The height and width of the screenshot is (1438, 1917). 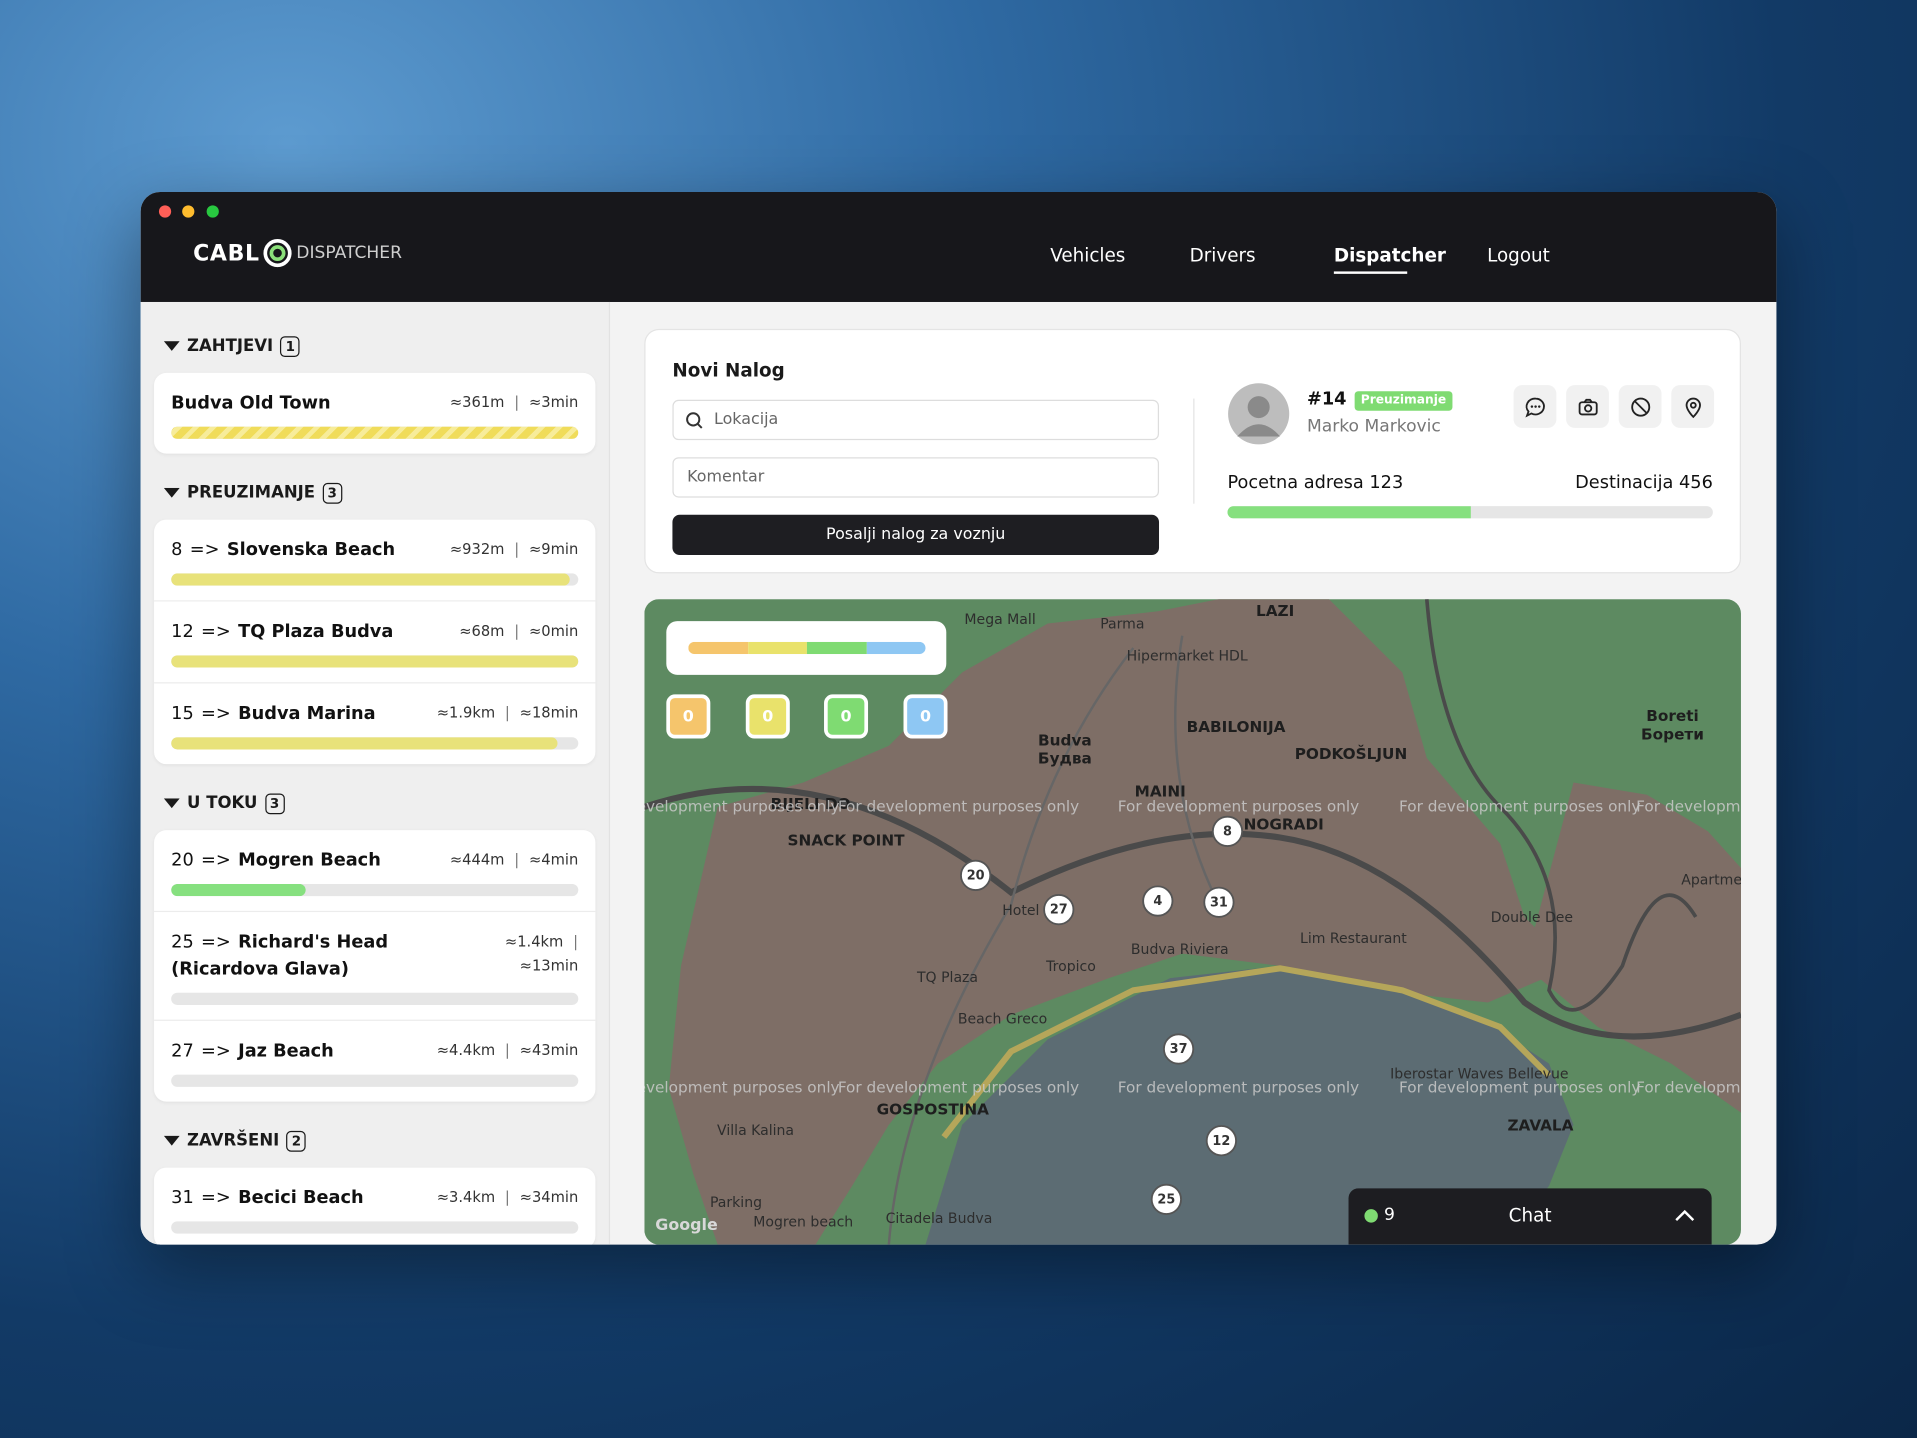 I want to click on order-time: ≈13min, so click(x=549, y=966).